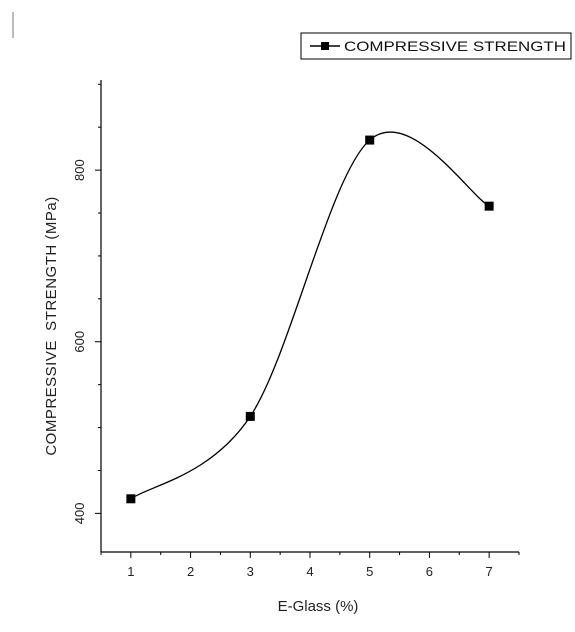  Describe the element at coordinates (429, 571) in the screenshot. I see `x-tick-label: 6` at that location.